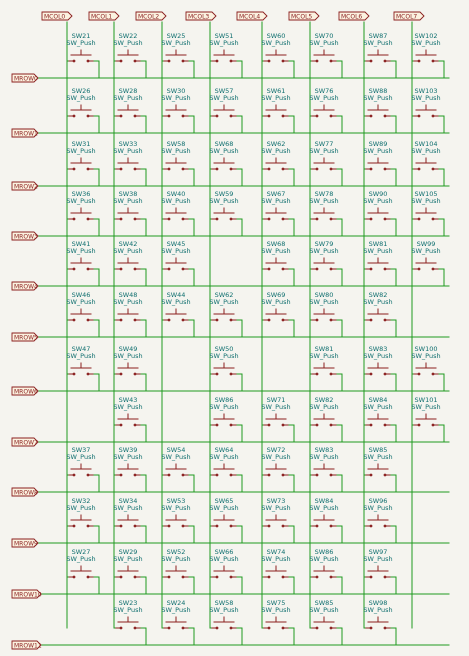  I want to click on switch-ref: SW41, so click(81, 244).